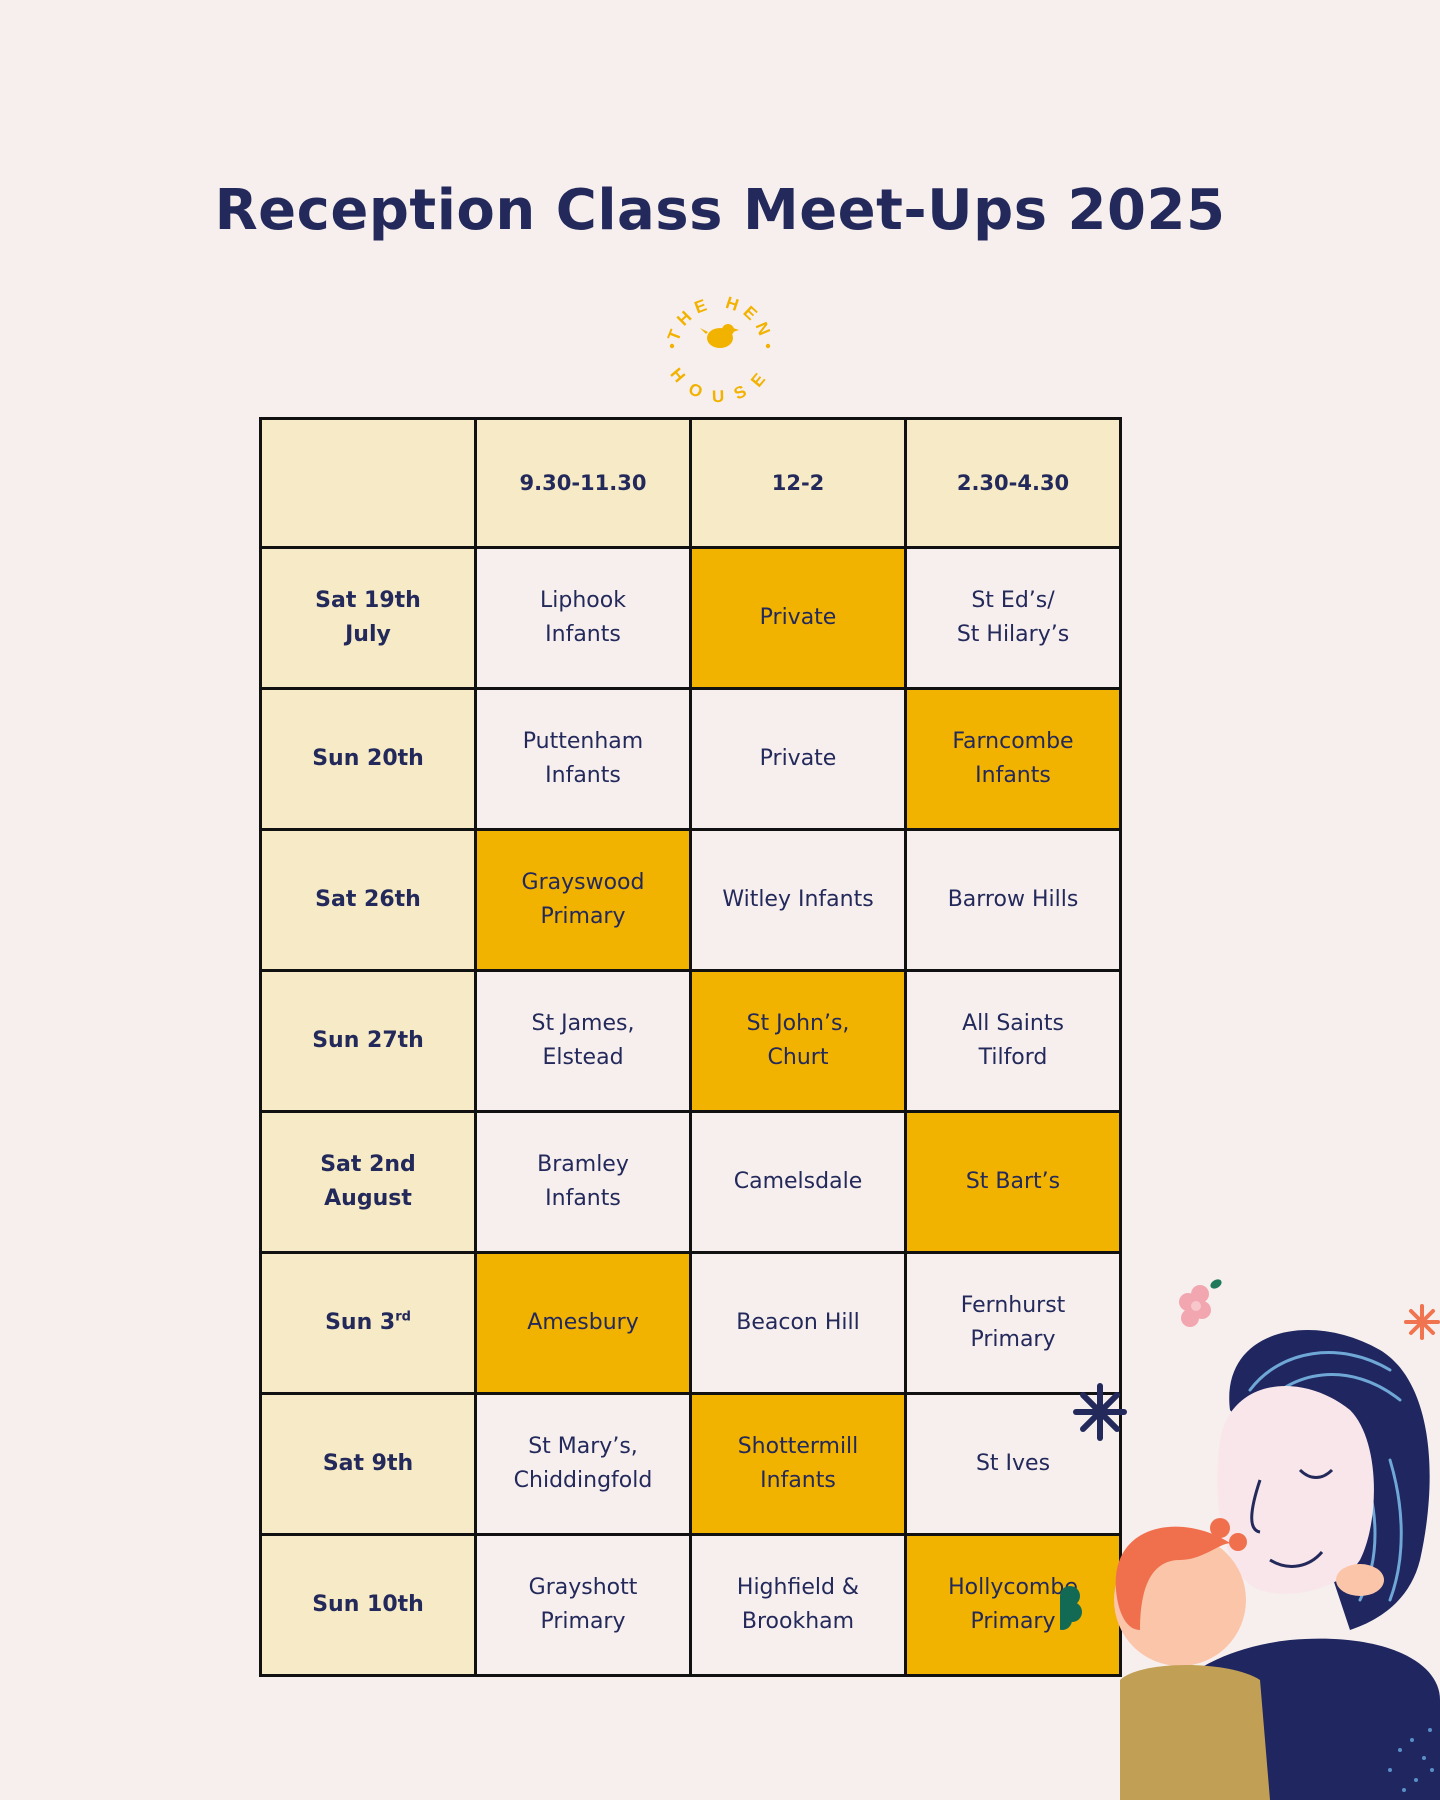  I want to click on school-name: St Ives, so click(1013, 1463).